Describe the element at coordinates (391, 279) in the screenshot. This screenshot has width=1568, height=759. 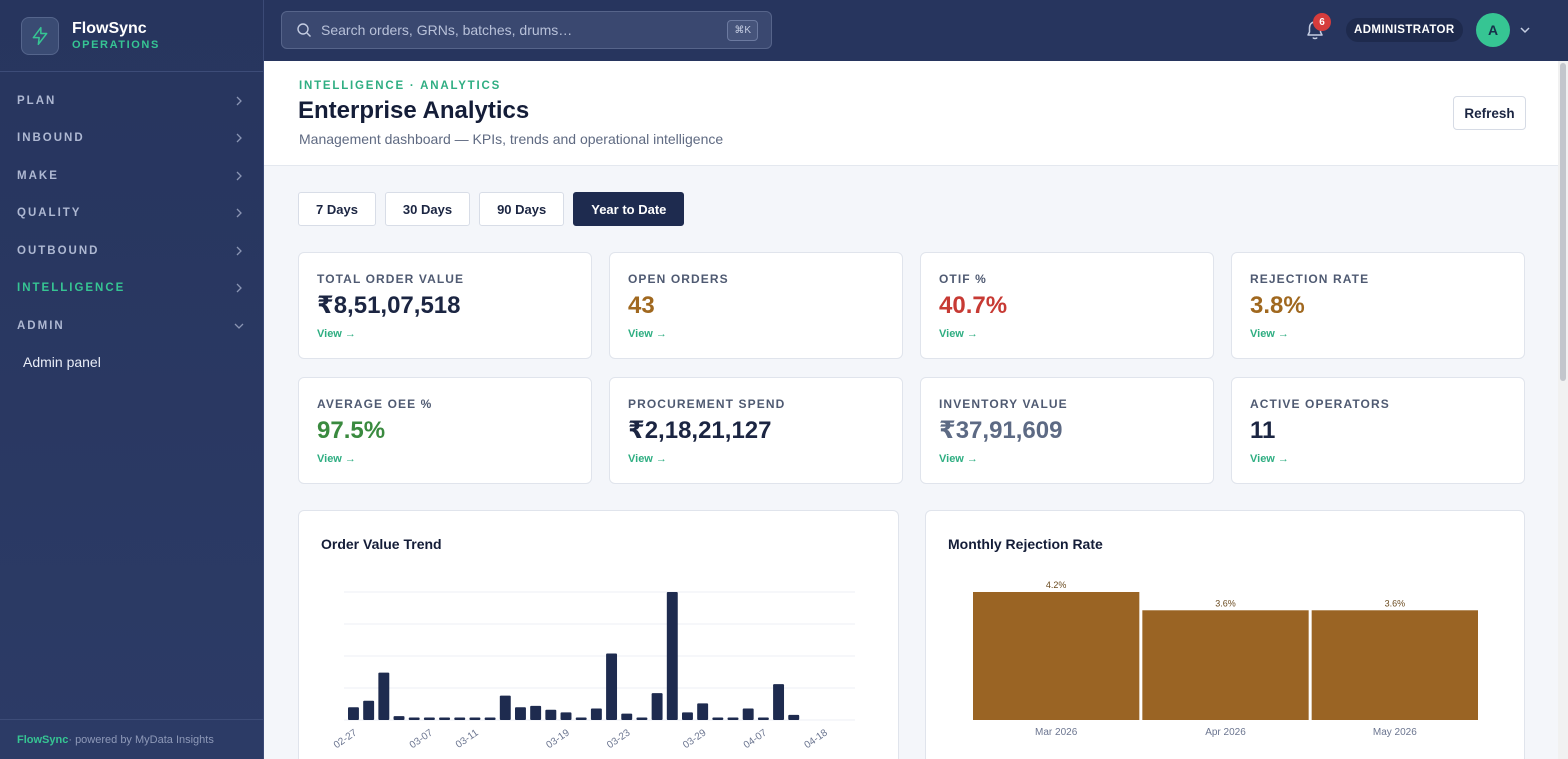
I see `kpi-label: TOTAL ORDER VALUE` at that location.